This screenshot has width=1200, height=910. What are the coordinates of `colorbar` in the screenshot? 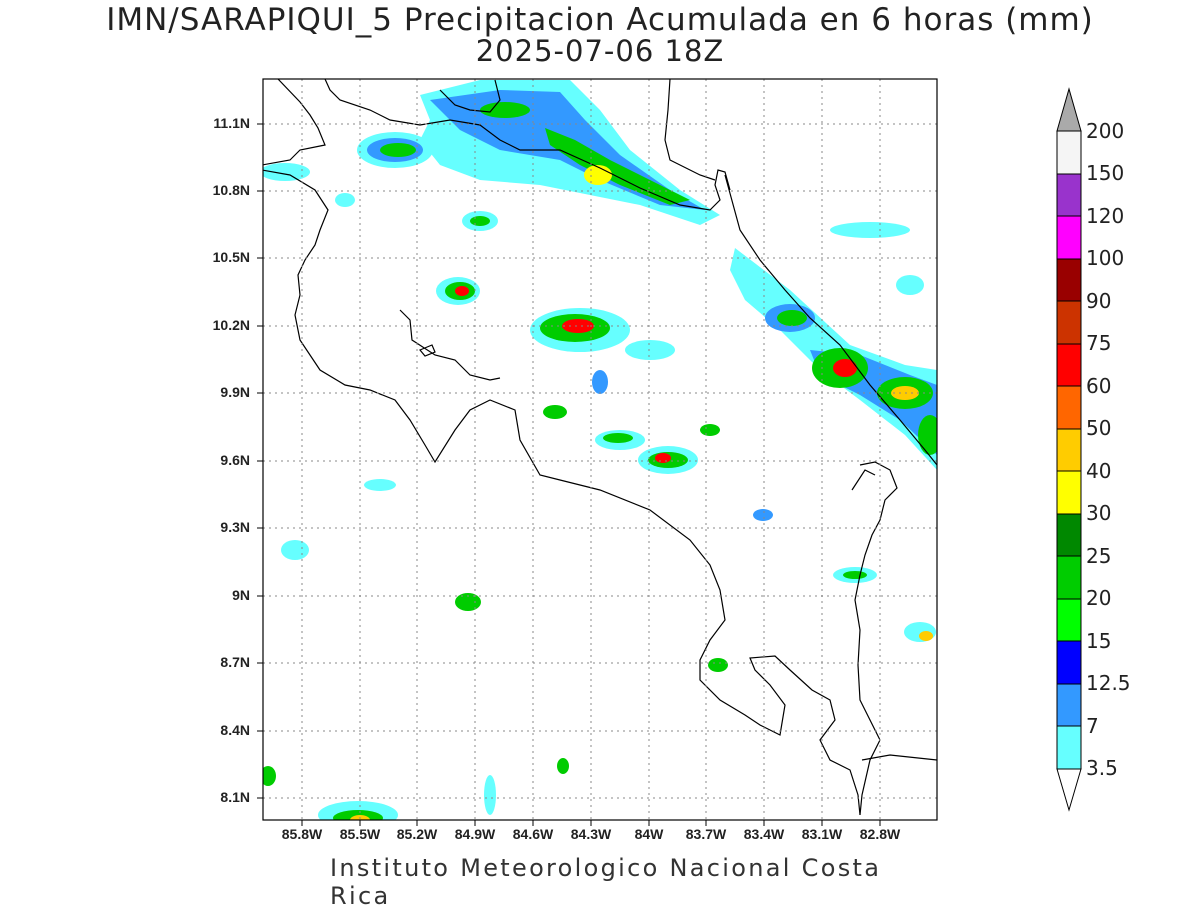 It's located at (1069, 449).